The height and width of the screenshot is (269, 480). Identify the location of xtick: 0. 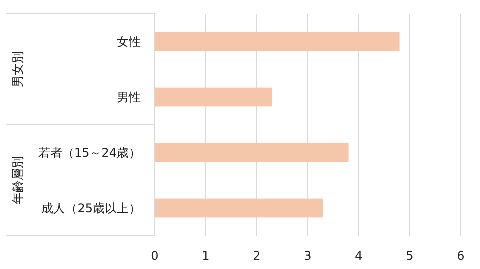
(155, 256).